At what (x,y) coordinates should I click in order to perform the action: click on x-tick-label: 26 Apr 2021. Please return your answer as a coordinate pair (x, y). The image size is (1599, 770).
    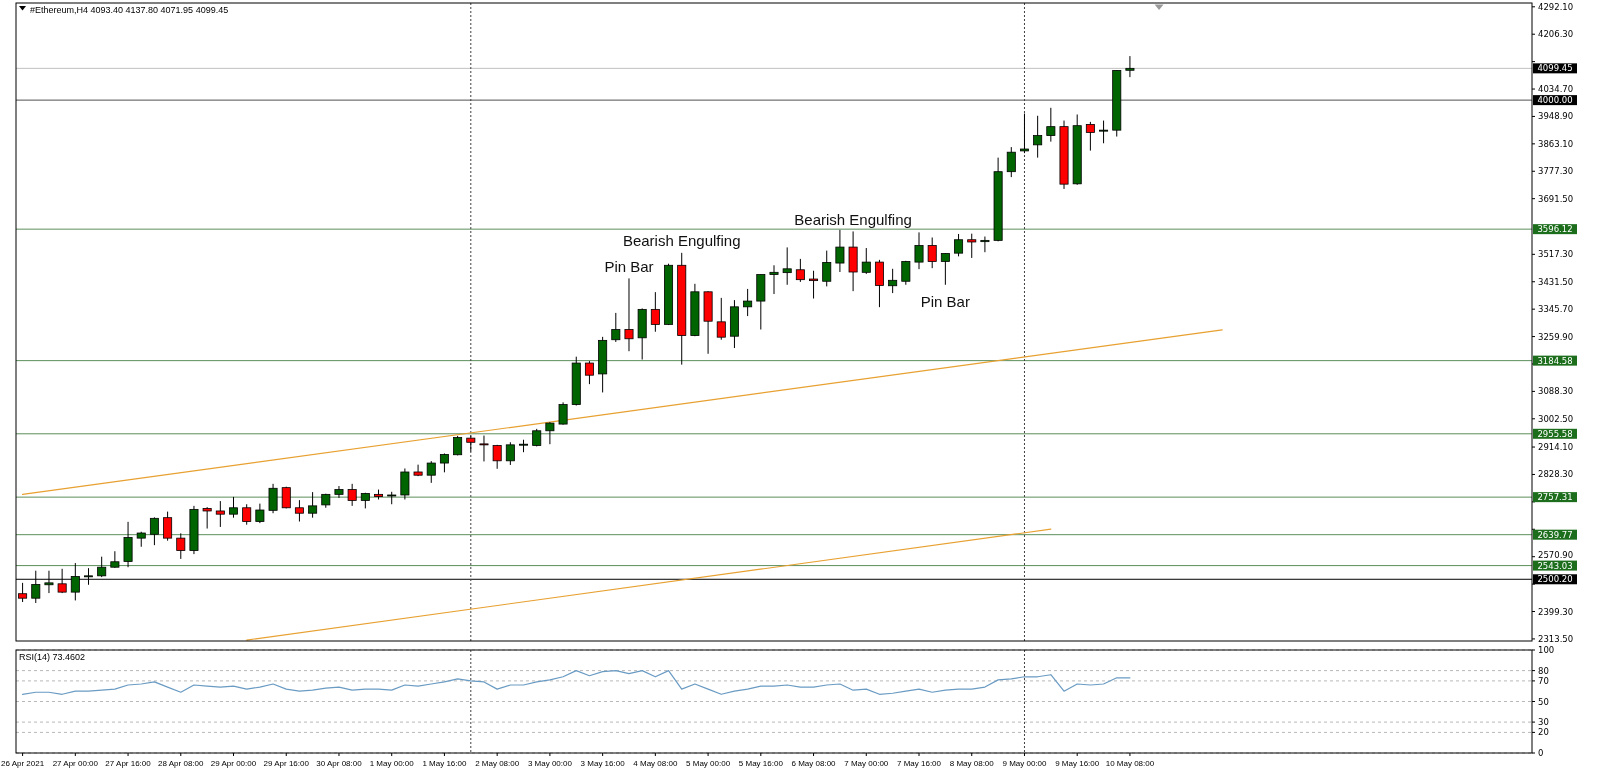
    Looking at the image, I should click on (23, 763).